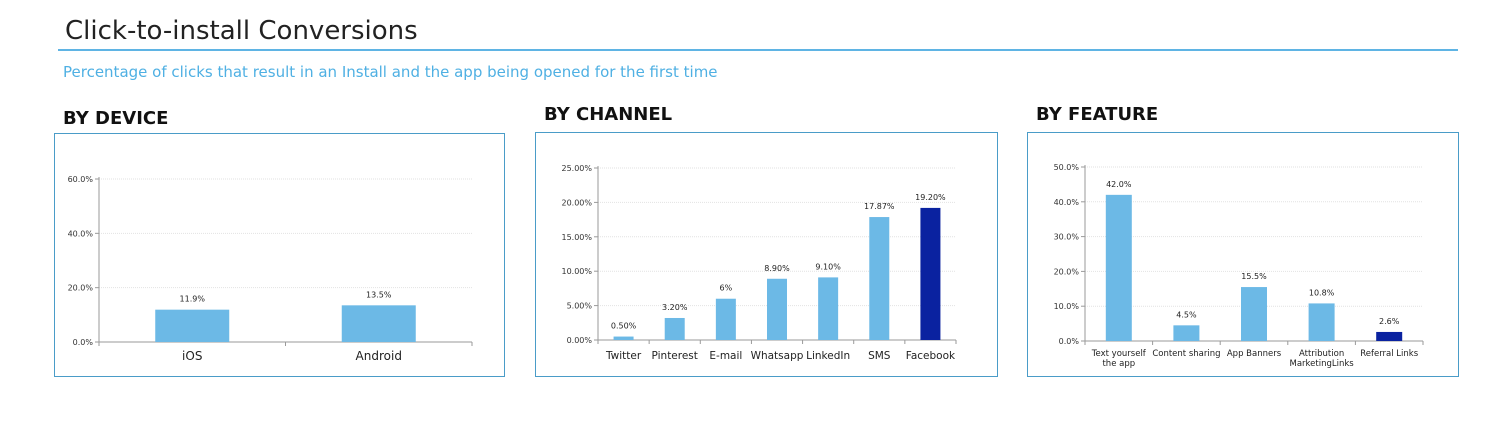  Describe the element at coordinates (576, 168) in the screenshot. I see `y-tick-label: 25.00%` at that location.